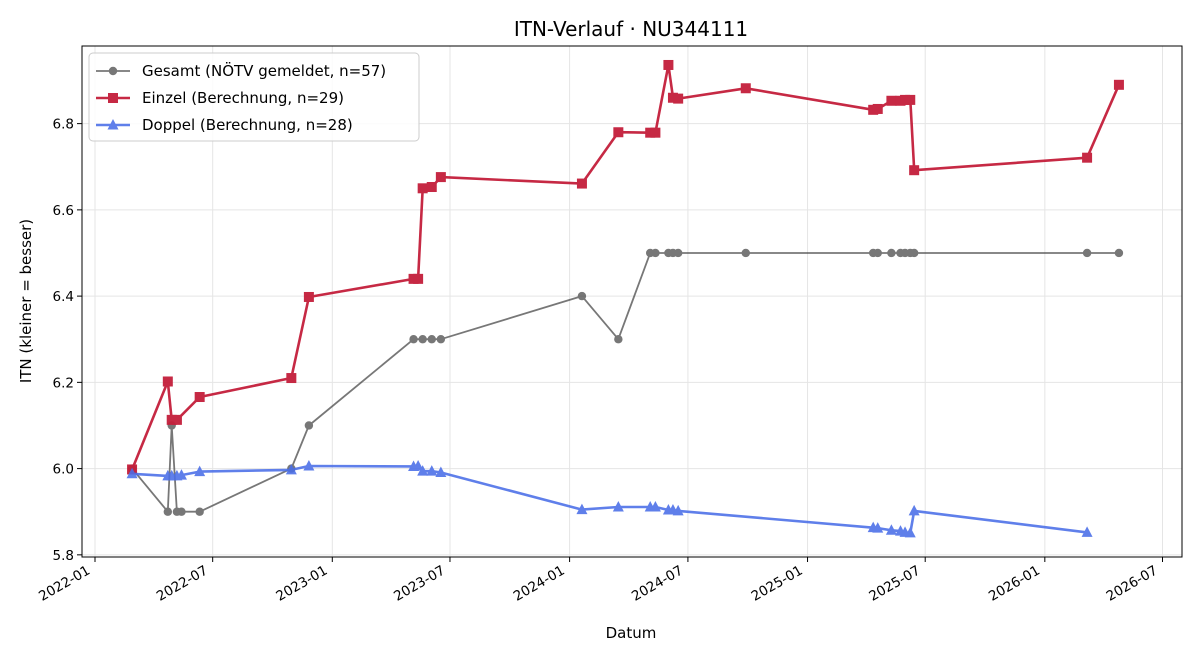 Image resolution: width=1200 pixels, height=660 pixels. What do you see at coordinates (631, 633) in the screenshot?
I see `x-axis-label: Datum` at bounding box center [631, 633].